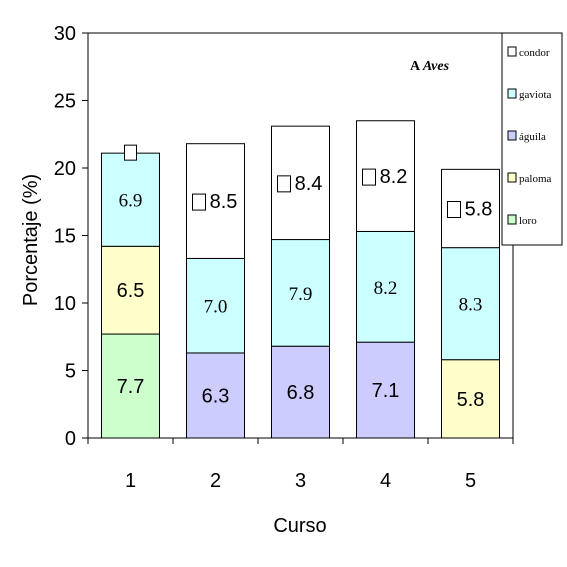  Describe the element at coordinates (65, 304) in the screenshot. I see `y-tick-label: 10` at that location.